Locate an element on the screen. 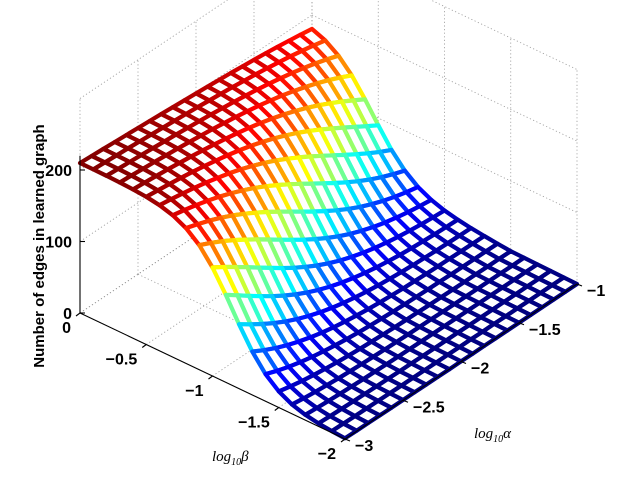 The height and width of the screenshot is (478, 636). y-axis-label: log10α is located at coordinates (493, 435).